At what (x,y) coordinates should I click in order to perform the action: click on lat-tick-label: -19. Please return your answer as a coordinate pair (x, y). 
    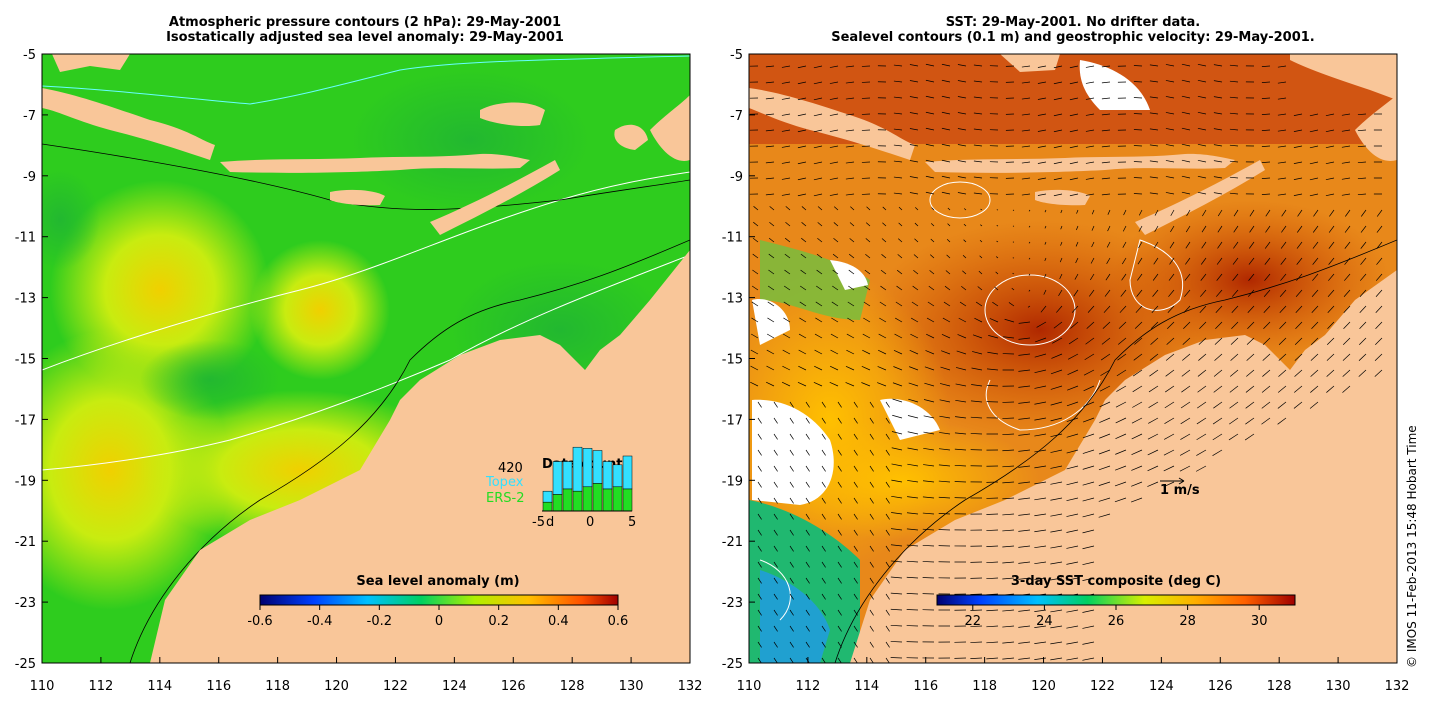
    Looking at the image, I should click on (25, 481).